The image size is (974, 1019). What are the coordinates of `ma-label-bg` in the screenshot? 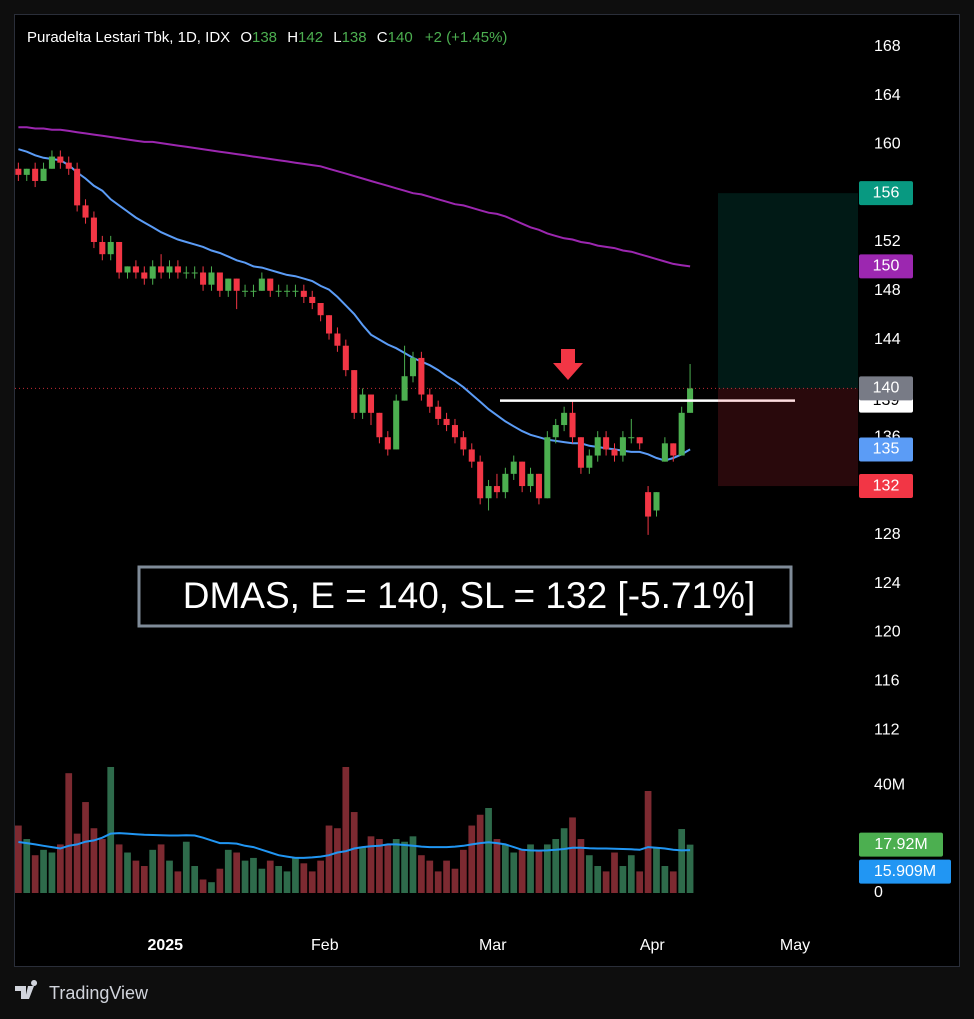 It's located at (886, 449).